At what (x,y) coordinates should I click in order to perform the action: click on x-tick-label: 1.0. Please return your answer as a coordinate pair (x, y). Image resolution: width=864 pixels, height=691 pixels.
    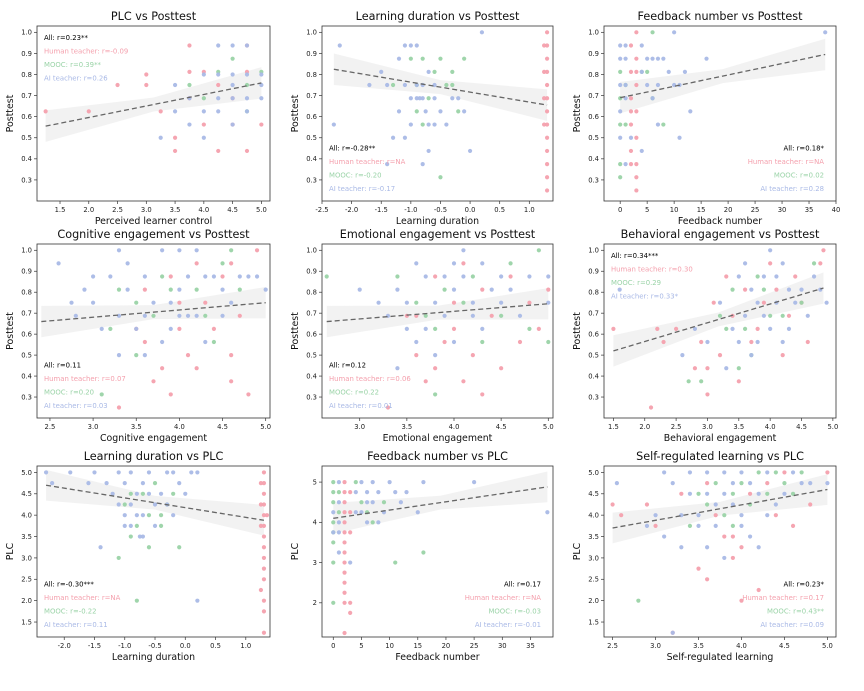
    Looking at the image, I should click on (245, 646).